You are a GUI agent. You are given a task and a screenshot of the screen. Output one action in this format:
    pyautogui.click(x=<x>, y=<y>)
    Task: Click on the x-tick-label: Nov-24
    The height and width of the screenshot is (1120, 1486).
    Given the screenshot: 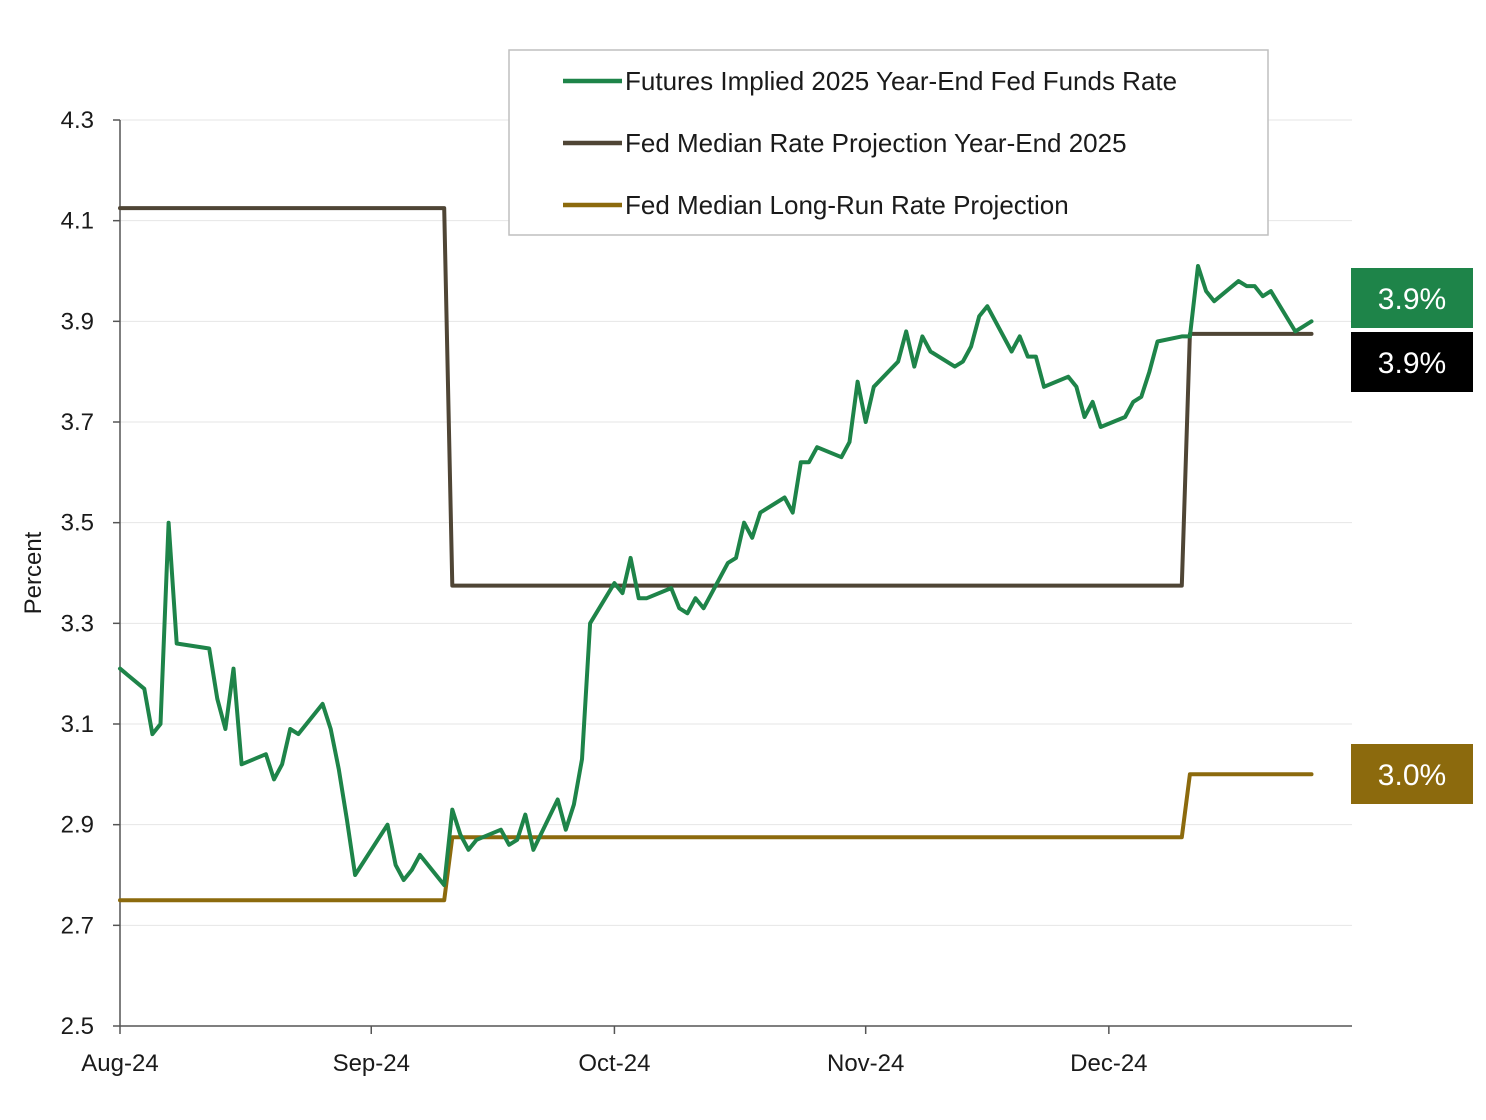 What is the action you would take?
    pyautogui.click(x=865, y=1063)
    